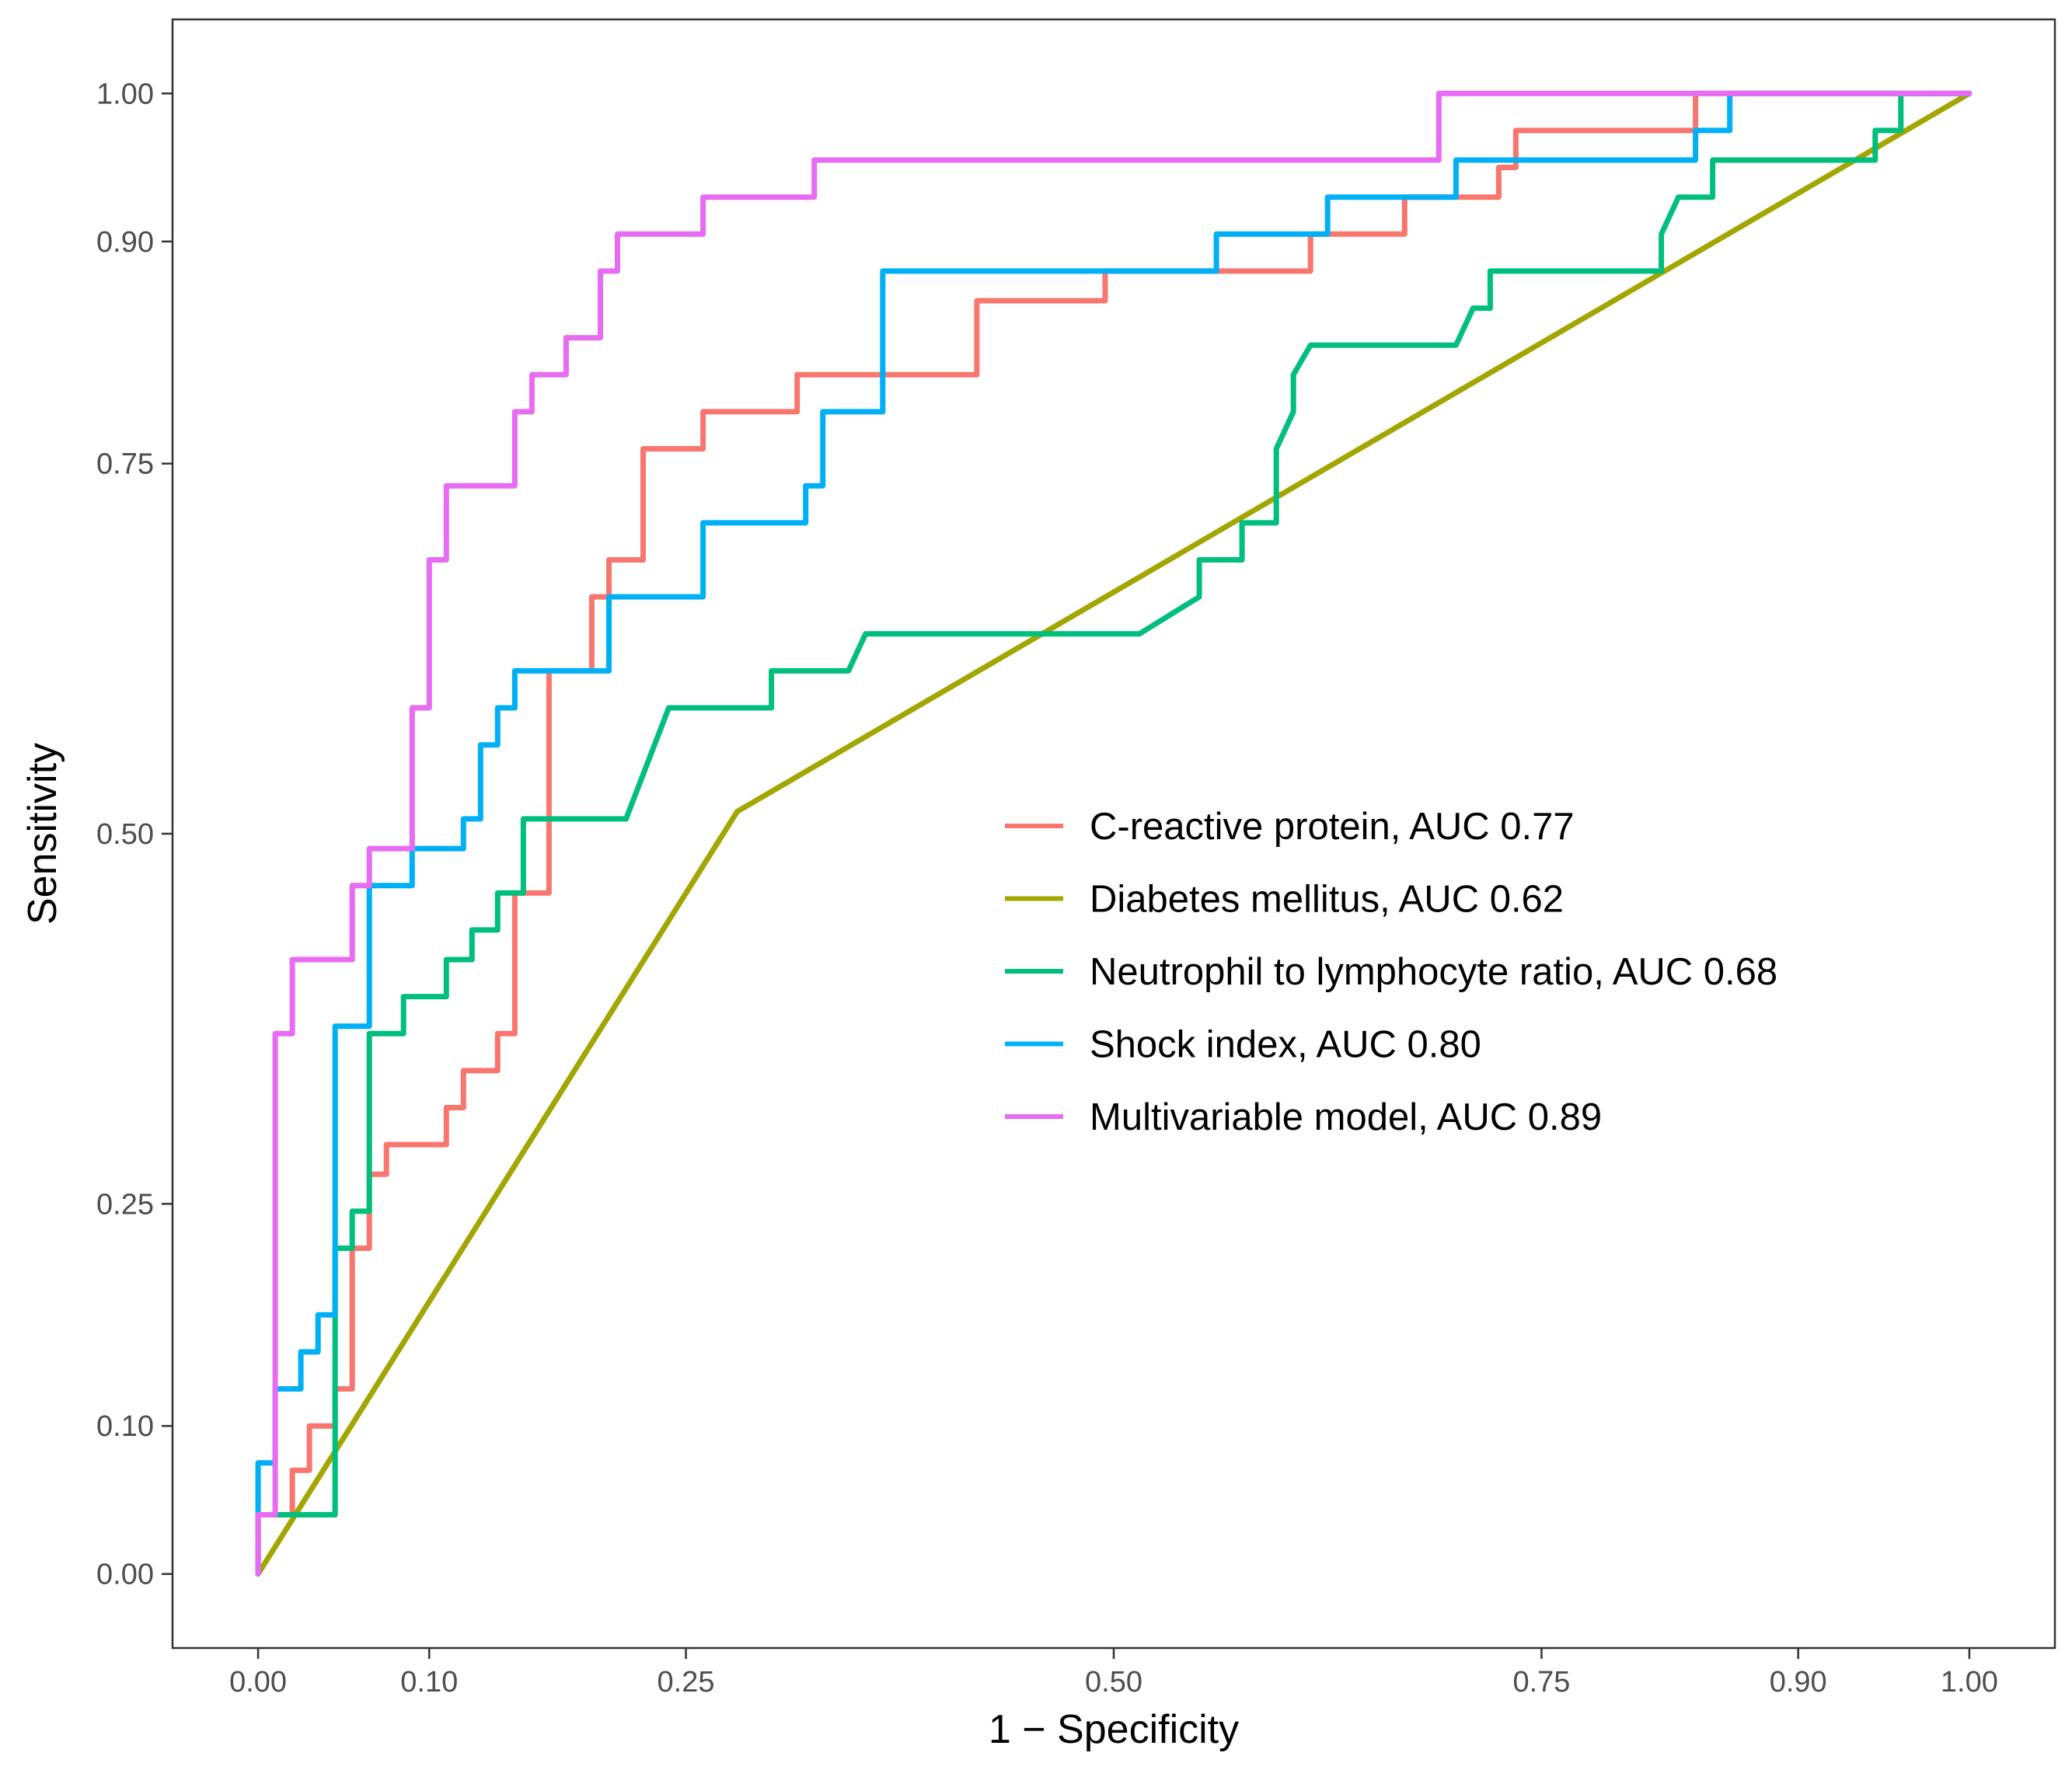 This screenshot has height=1777, width=2072. What do you see at coordinates (125, 242) in the screenshot?
I see `y-tick-label: 0.90` at bounding box center [125, 242].